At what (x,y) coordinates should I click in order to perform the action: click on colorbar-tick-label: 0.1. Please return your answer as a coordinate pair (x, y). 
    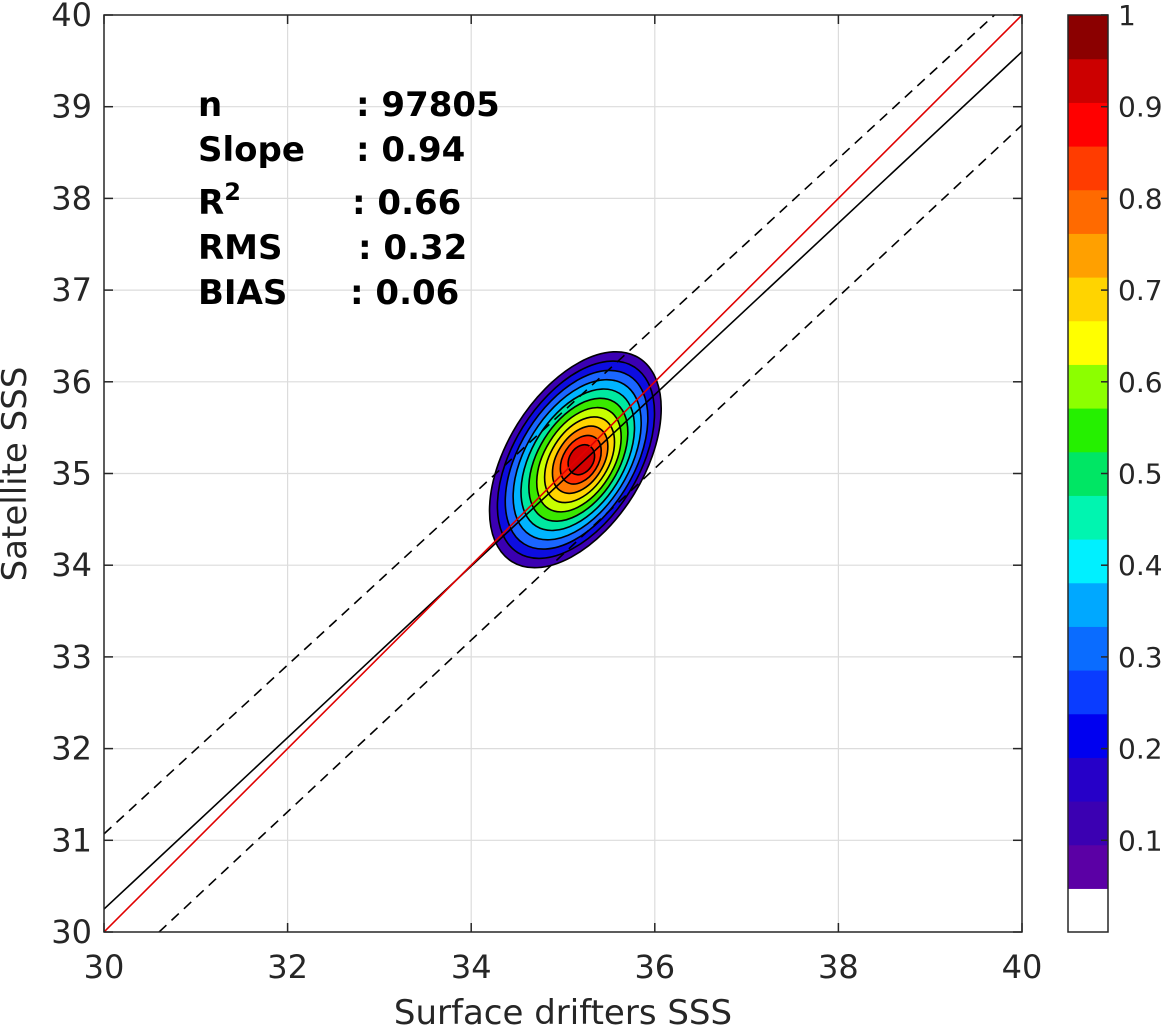
    Looking at the image, I should click on (1140, 840).